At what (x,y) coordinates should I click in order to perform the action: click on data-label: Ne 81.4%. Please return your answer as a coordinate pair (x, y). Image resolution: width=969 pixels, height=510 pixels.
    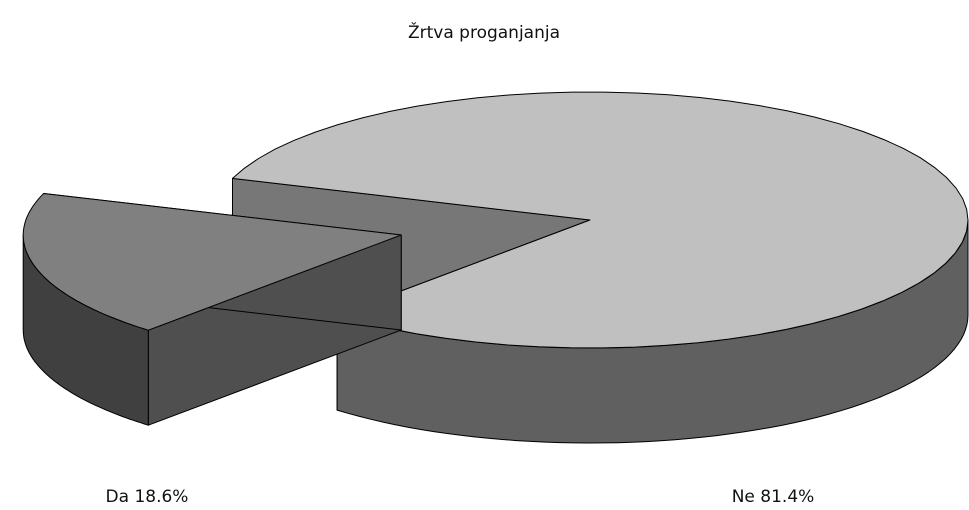
    Looking at the image, I should click on (773, 497).